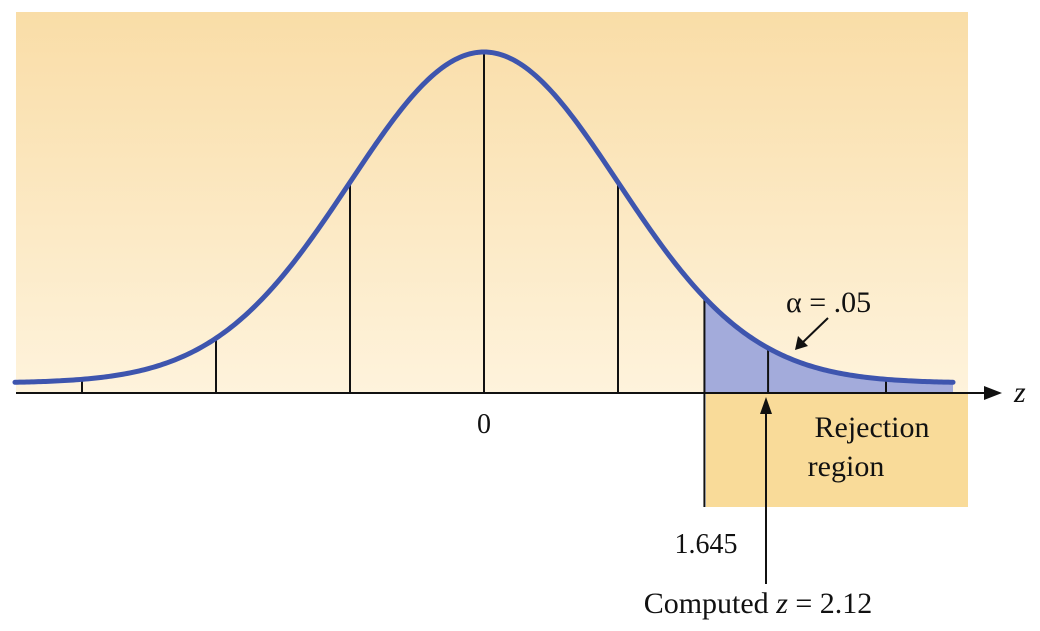 The height and width of the screenshot is (631, 1040). I want to click on alpha-tail-area, so click(828, 345).